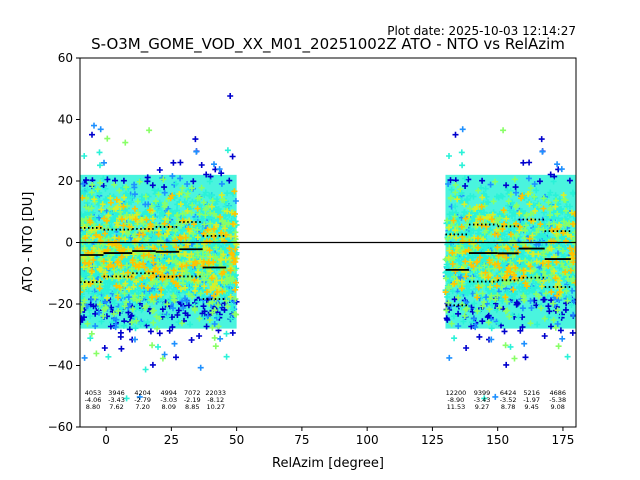  Describe the element at coordinates (215, 407) in the screenshot. I see `bin-std-label: 10.27` at that location.